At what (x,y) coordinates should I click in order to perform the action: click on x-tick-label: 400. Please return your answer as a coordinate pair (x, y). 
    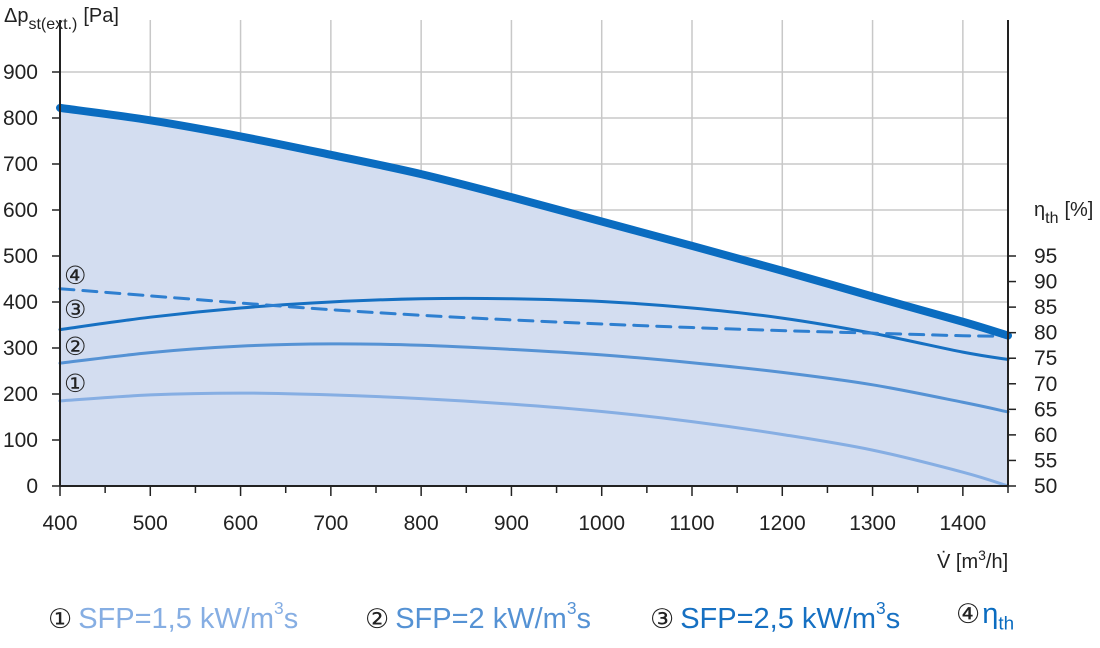
    Looking at the image, I should click on (59, 523).